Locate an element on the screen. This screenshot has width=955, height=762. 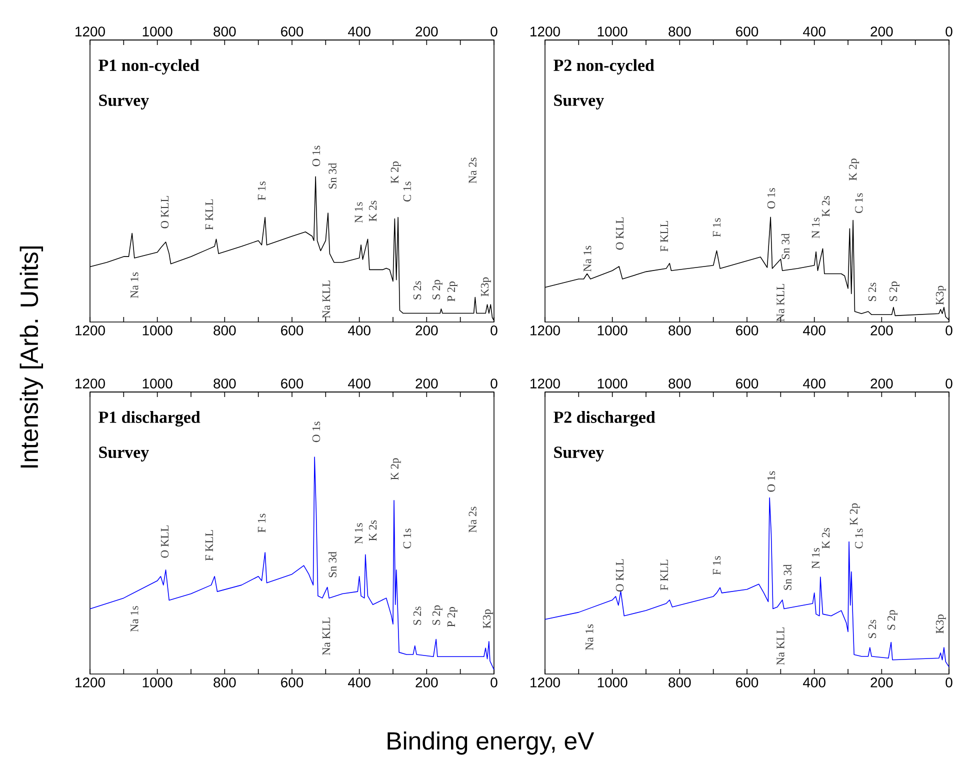
y-axis-title: Intensity [Arb. Units] is located at coordinates (32, 357).